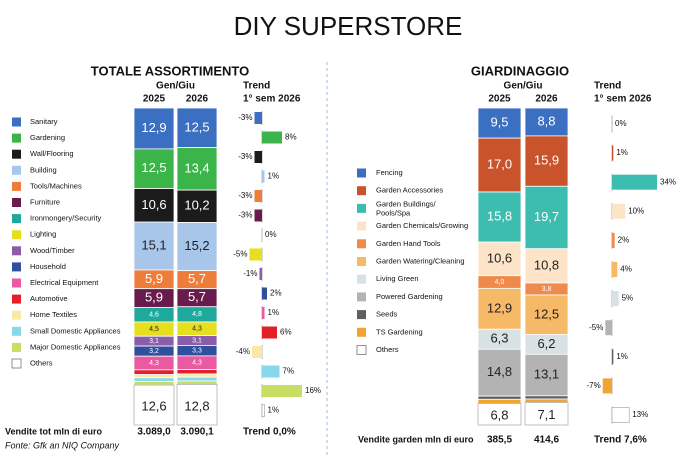 This screenshot has height=464, width=696. What do you see at coordinates (64, 282) in the screenshot?
I see `legend-label: Electrical Equipment` at bounding box center [64, 282].